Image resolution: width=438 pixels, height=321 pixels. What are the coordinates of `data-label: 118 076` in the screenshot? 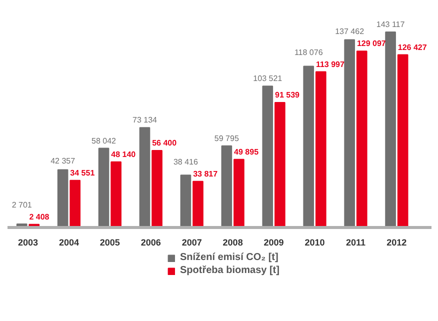 It's located at (309, 52).